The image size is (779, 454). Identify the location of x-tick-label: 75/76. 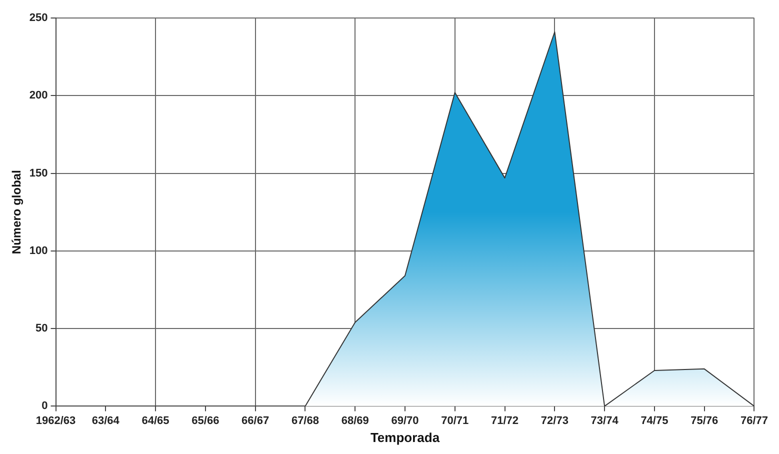
(704, 420).